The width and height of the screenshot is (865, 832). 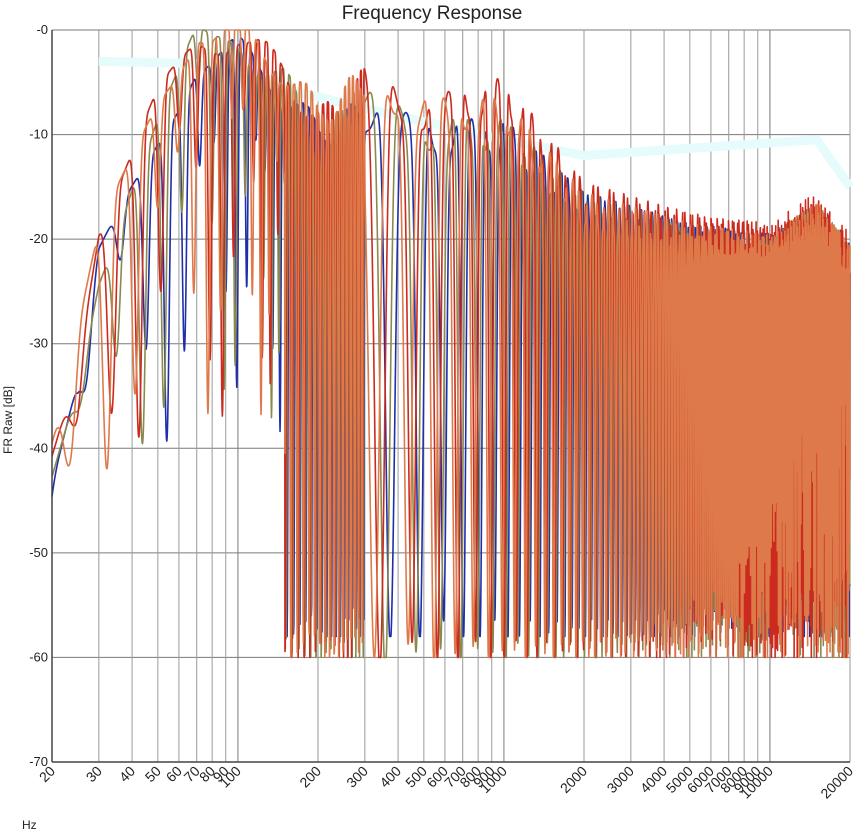 I want to click on x-tick-label-2: 40, so click(x=127, y=774).